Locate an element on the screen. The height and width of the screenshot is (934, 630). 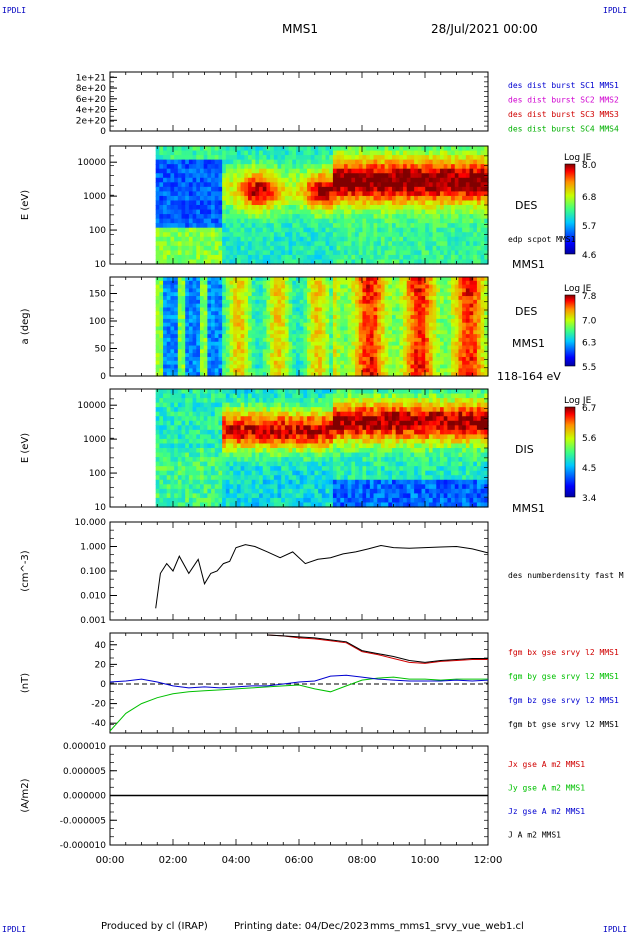
corner-label-bottom-left: IPDLI is located at coordinates (14, 929).